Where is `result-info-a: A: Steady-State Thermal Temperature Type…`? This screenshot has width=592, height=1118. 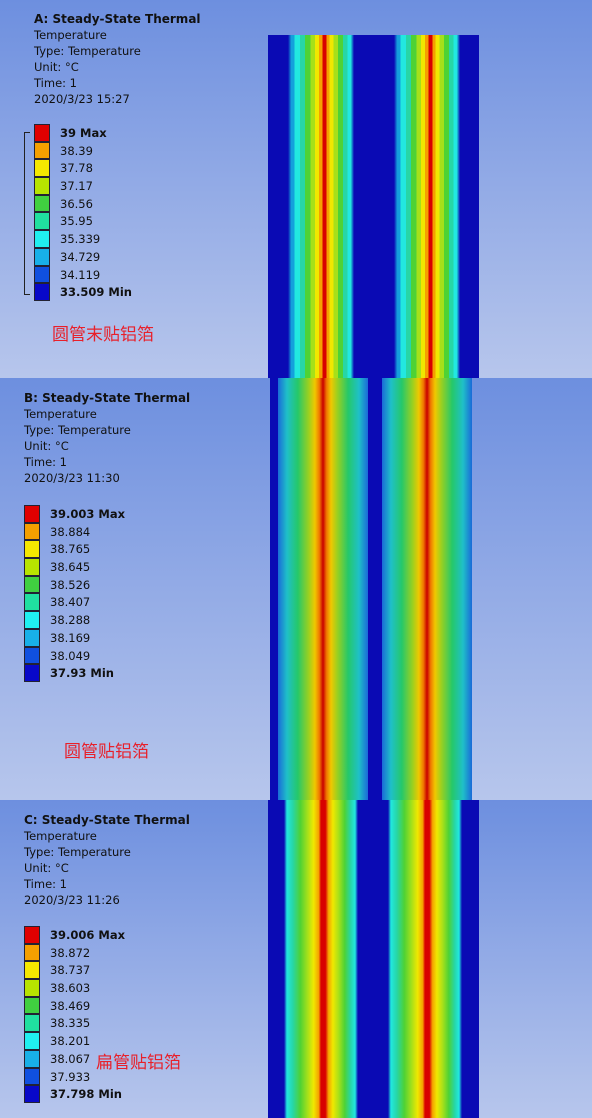
result-info-a: A: Steady-State Thermal Temperature Type… is located at coordinates (117, 59).